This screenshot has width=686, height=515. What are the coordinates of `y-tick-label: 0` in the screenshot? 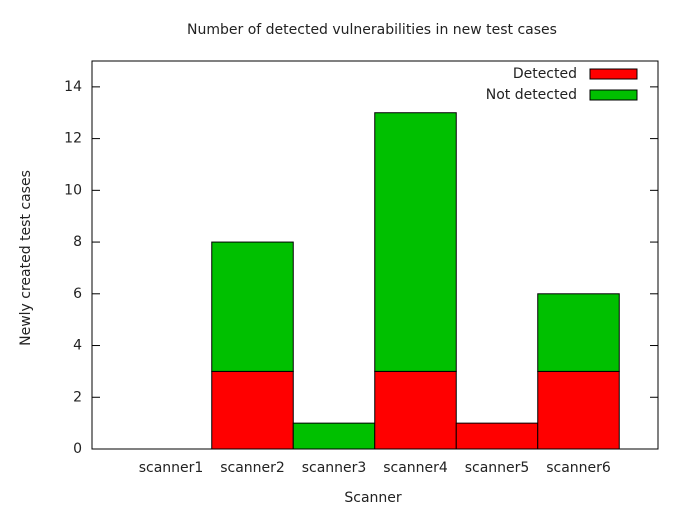 It's located at (77, 449).